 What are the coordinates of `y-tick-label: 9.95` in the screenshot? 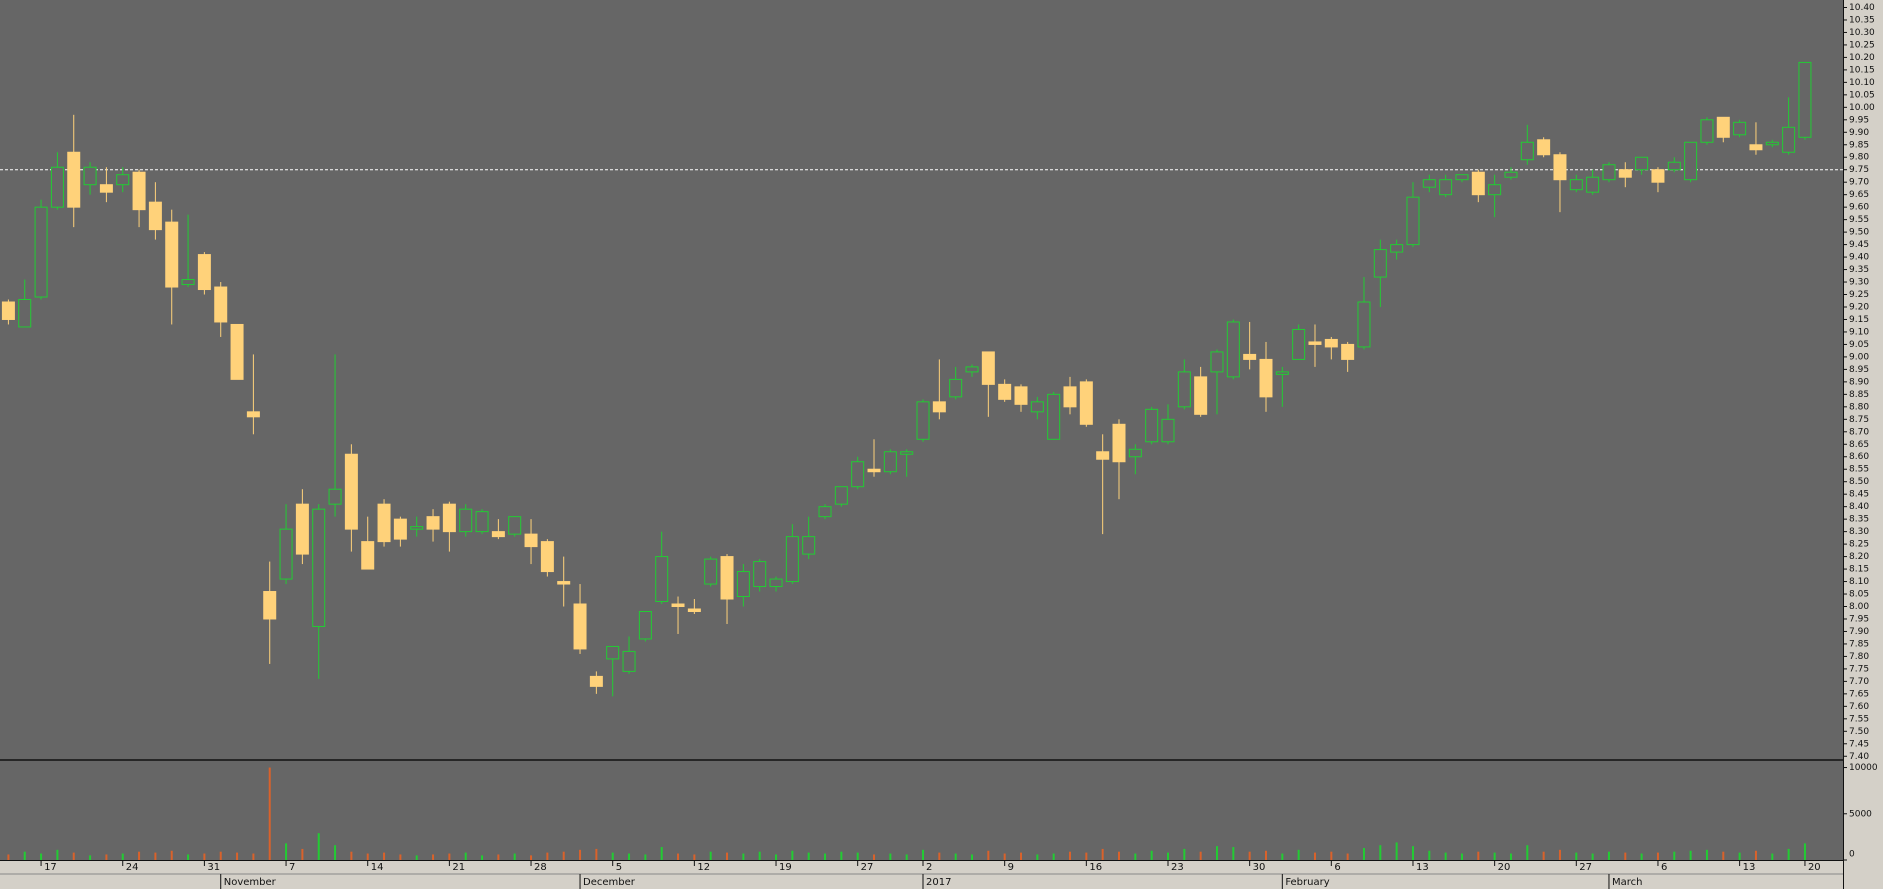 It's located at (1859, 120).